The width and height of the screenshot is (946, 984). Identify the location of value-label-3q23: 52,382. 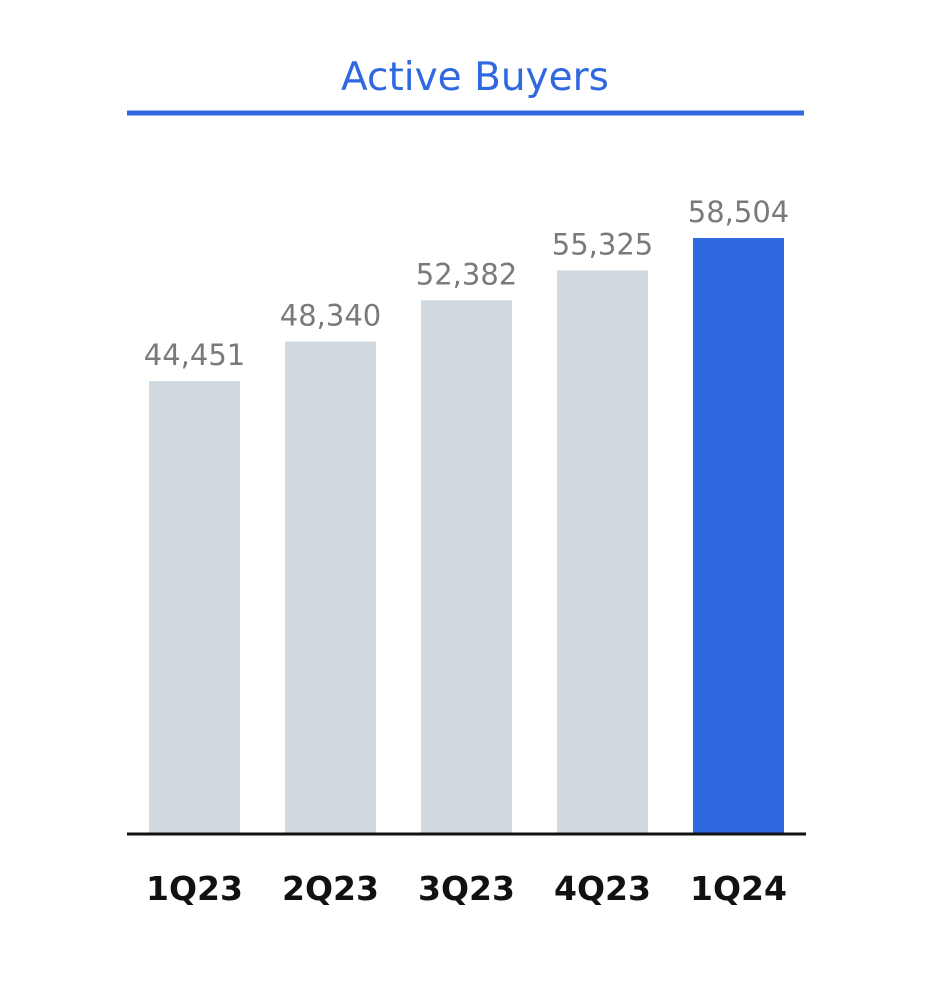
(466, 274).